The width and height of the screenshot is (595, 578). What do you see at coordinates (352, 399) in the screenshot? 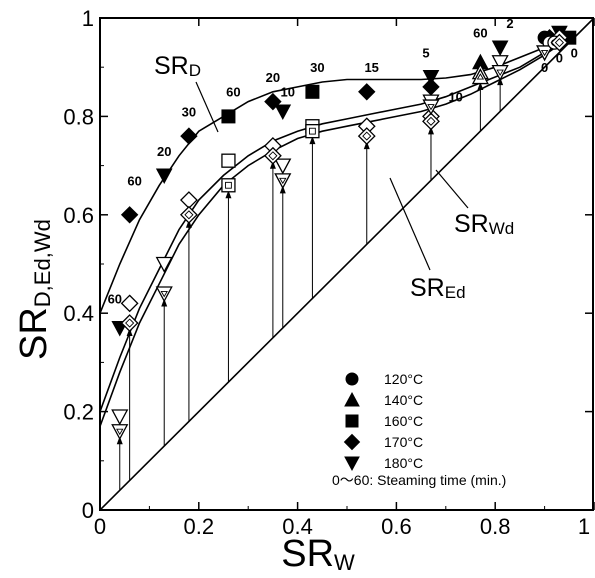
I see `legend-marker-triangle-up` at bounding box center [352, 399].